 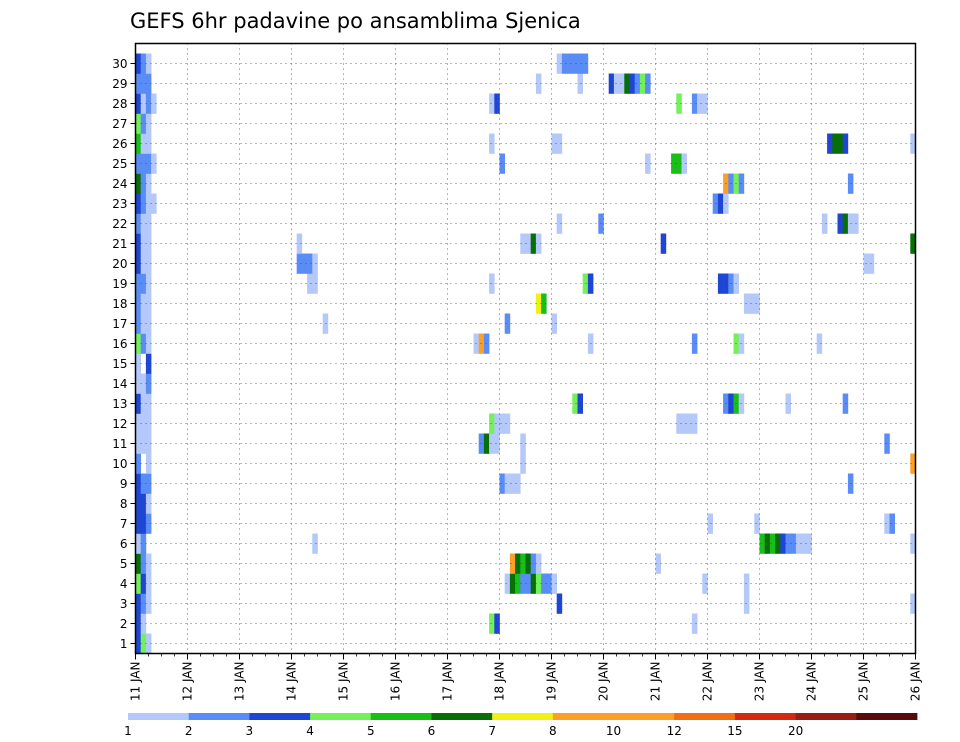 I want to click on x-tick-label-13: 24 JAN, so click(x=812, y=682).